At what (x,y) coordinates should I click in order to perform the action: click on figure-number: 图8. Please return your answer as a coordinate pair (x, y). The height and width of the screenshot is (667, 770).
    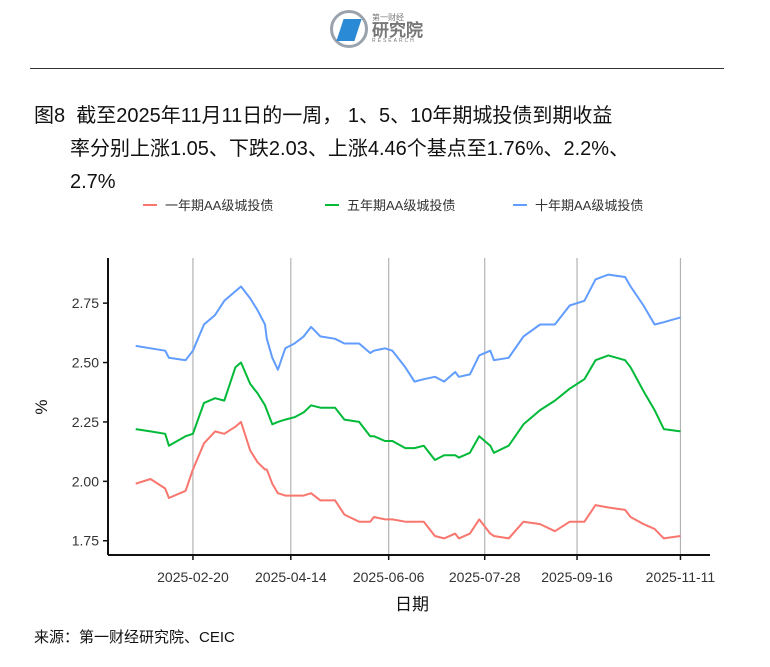
    Looking at the image, I should click on (50, 116).